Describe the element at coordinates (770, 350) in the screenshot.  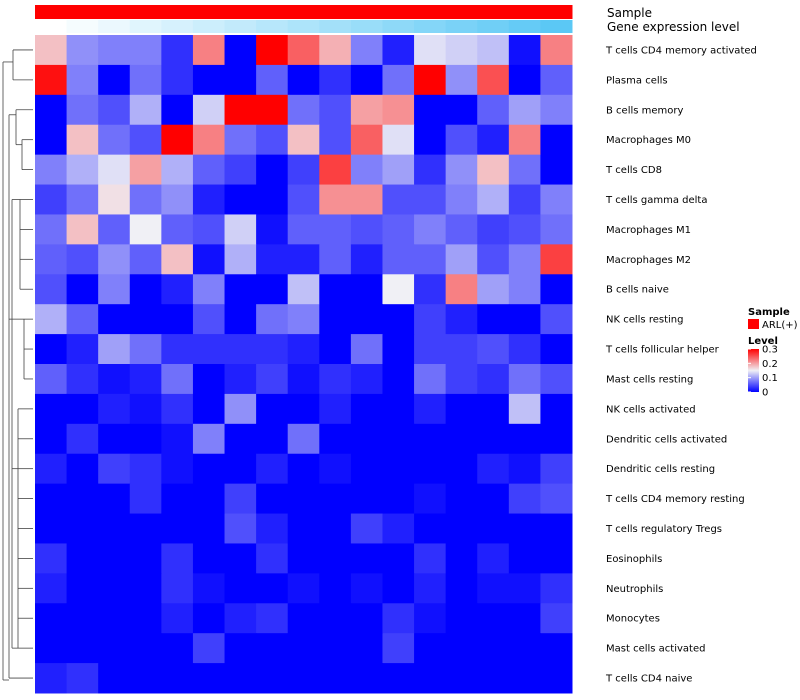
I see `legend-tick-label: 0.3` at that location.